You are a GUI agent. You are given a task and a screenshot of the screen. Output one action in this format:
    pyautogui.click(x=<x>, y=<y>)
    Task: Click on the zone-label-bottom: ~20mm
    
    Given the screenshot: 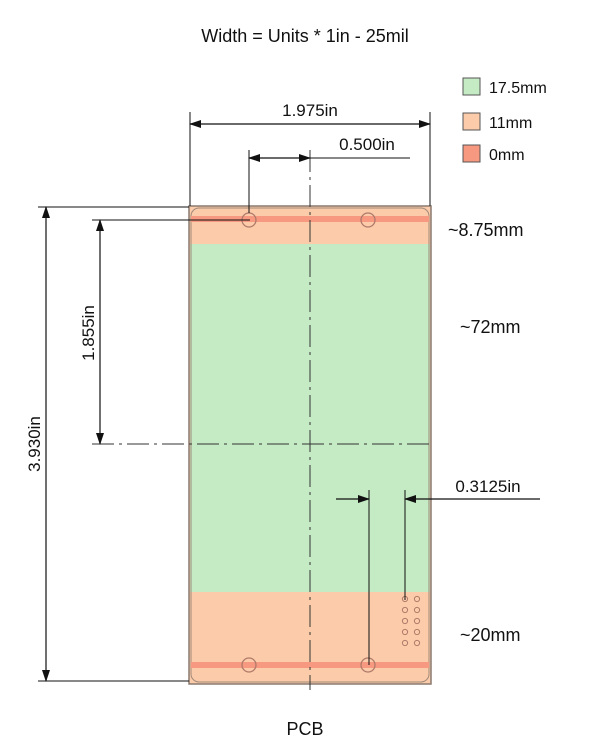 What is the action you would take?
    pyautogui.click(x=490, y=635)
    